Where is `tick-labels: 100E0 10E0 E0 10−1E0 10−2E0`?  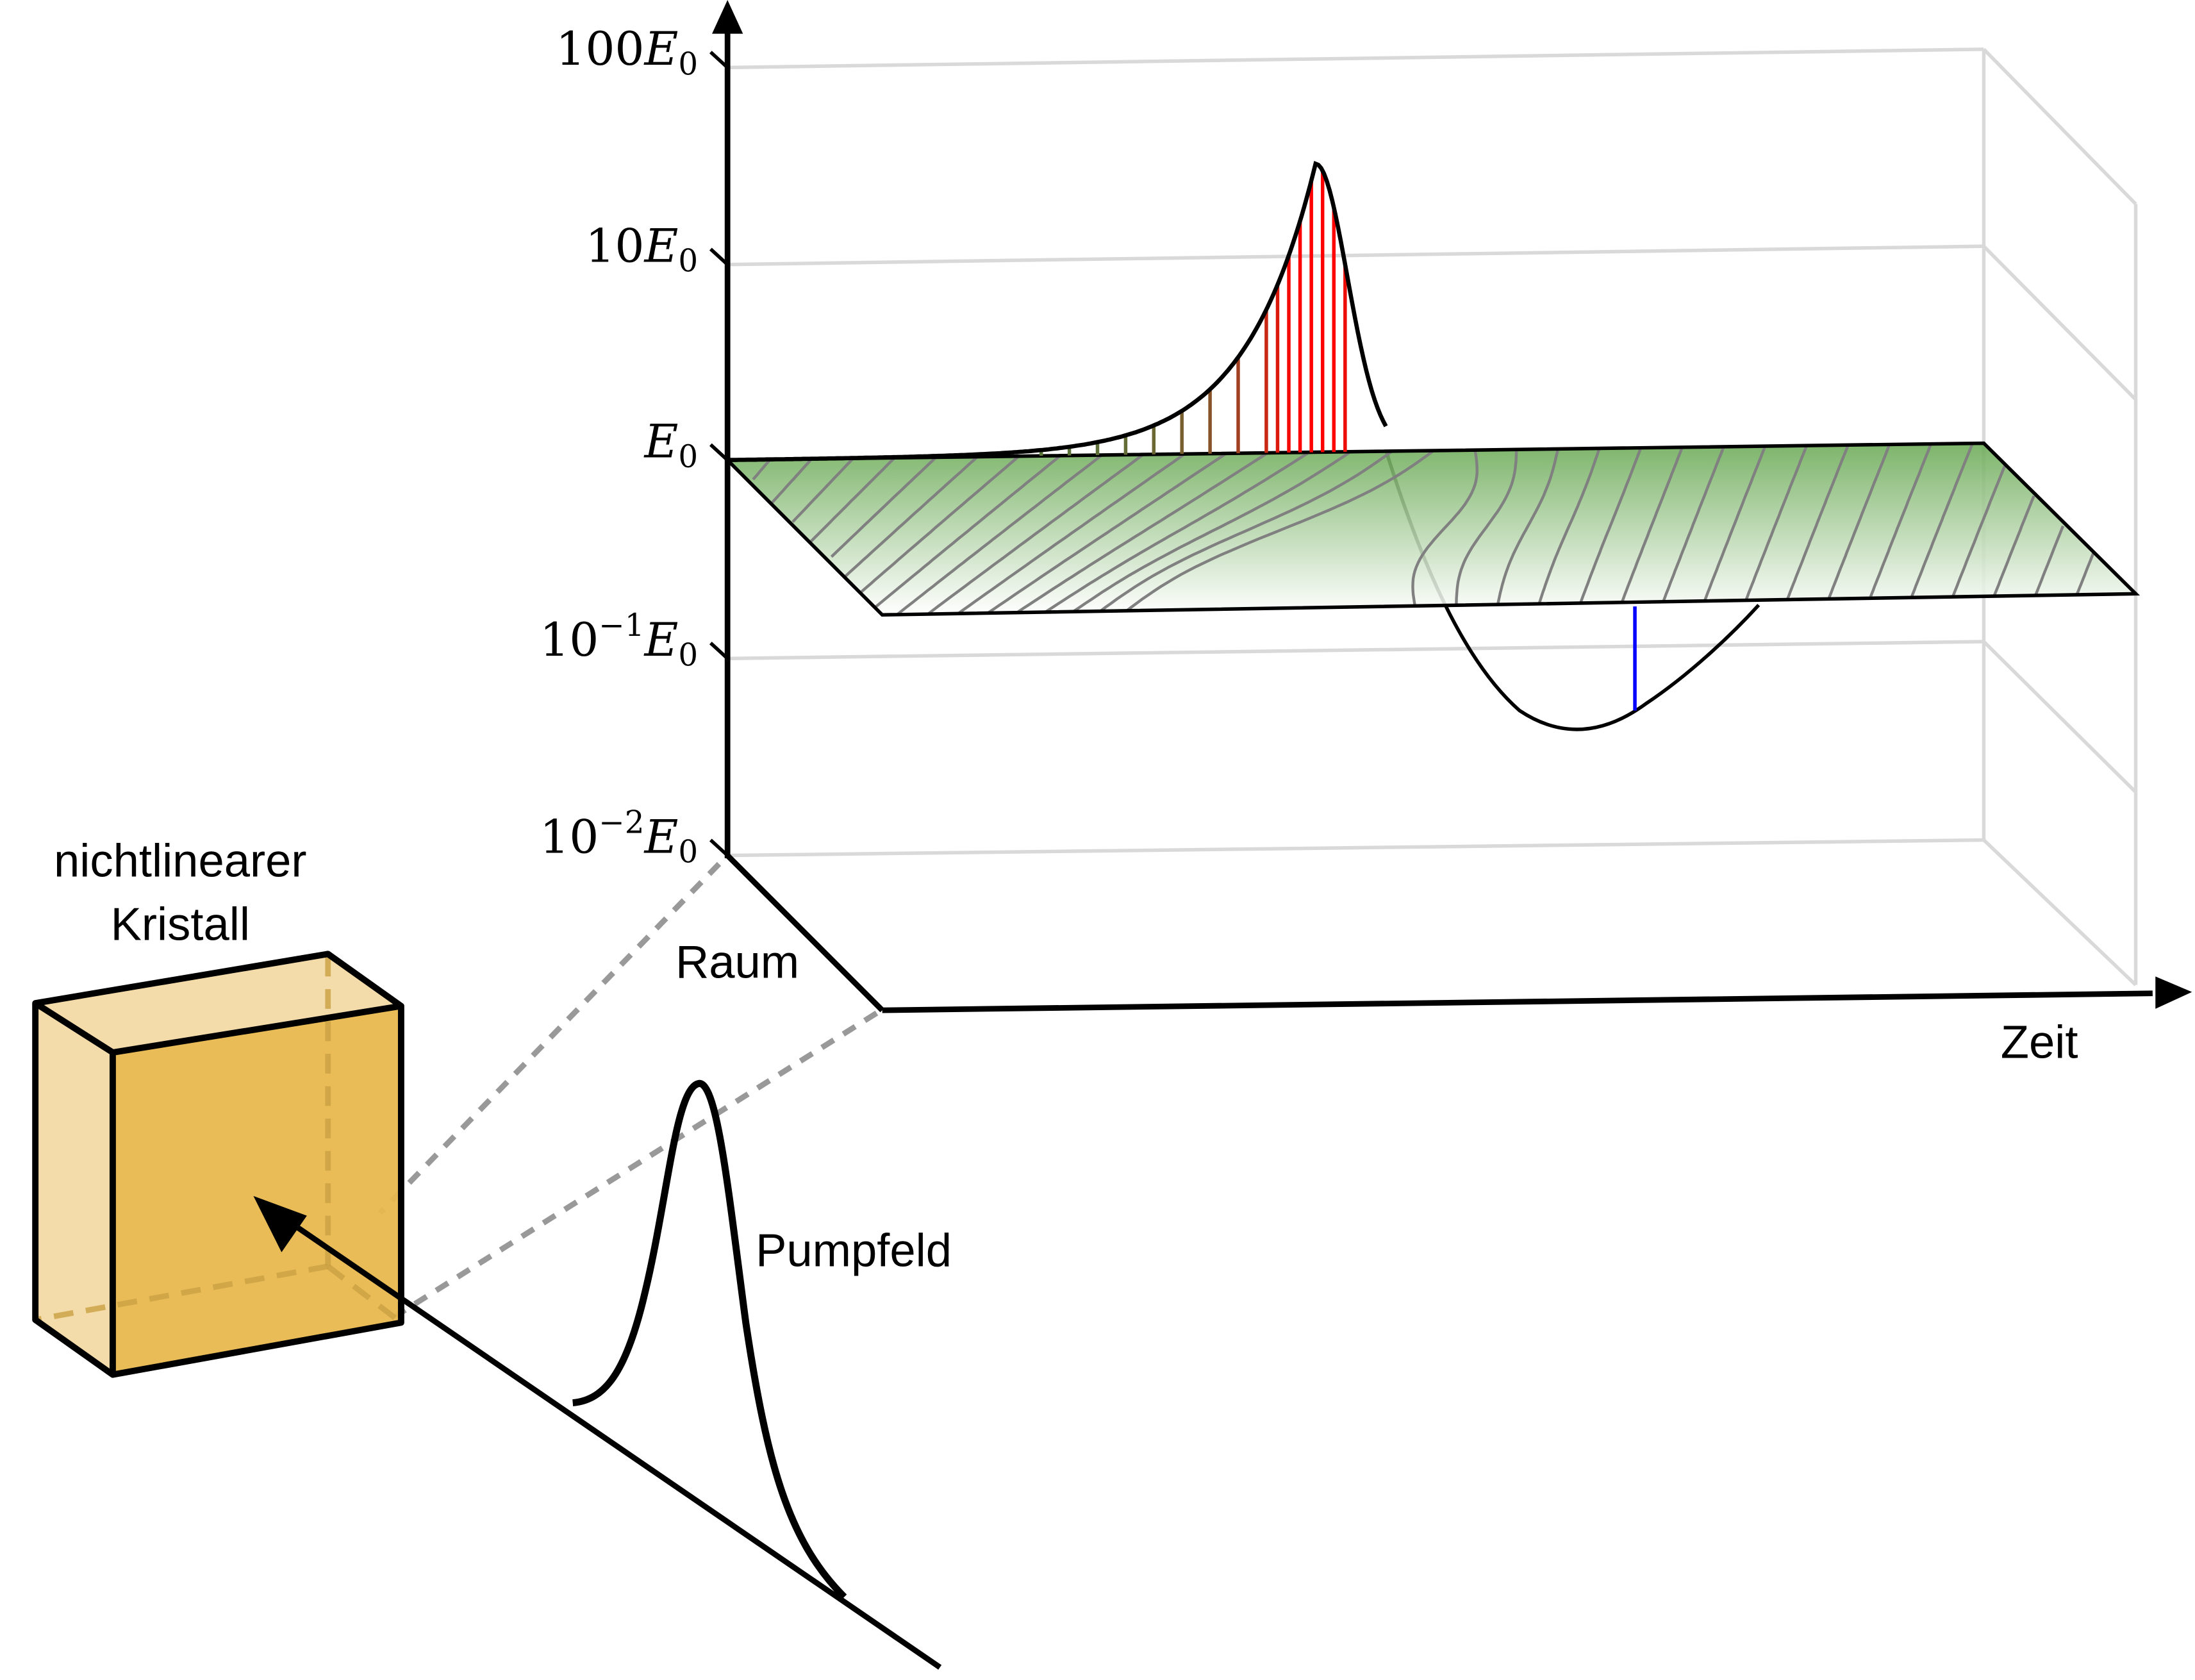 tick-labels: 100E0 10E0 E0 10−1E0 10−2E0 is located at coordinates (619, 446).